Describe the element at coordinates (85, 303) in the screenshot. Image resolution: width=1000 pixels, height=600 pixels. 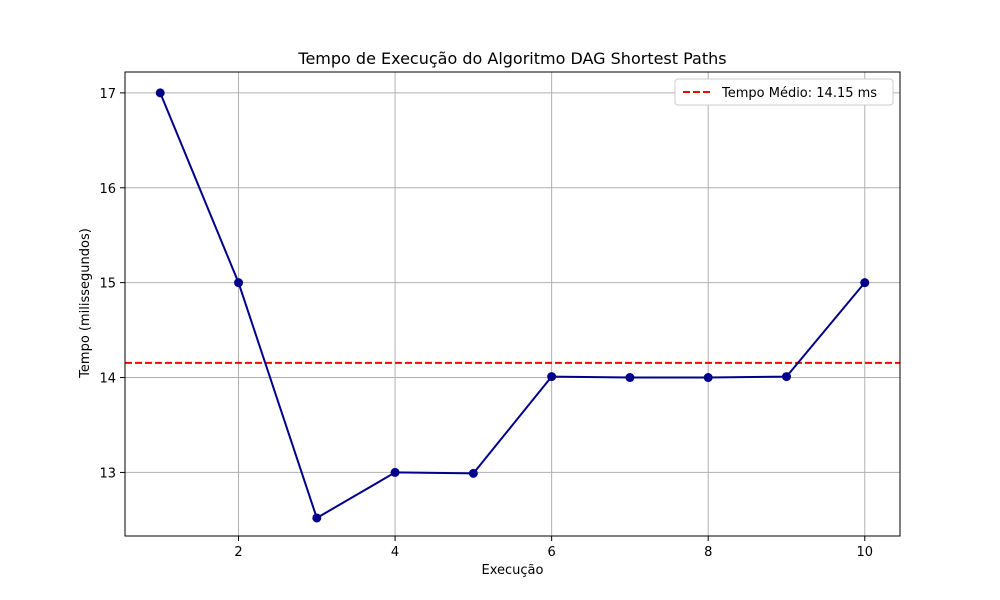
I see `y-axis-label: Tempo (milissegundos)` at that location.